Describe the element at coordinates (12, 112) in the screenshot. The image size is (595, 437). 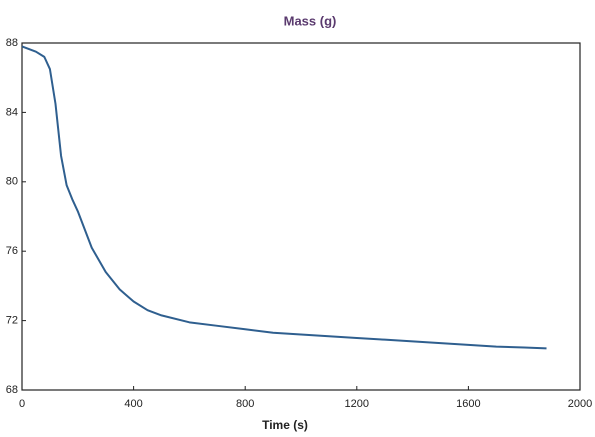
I see `y-tick-label: 84` at that location.